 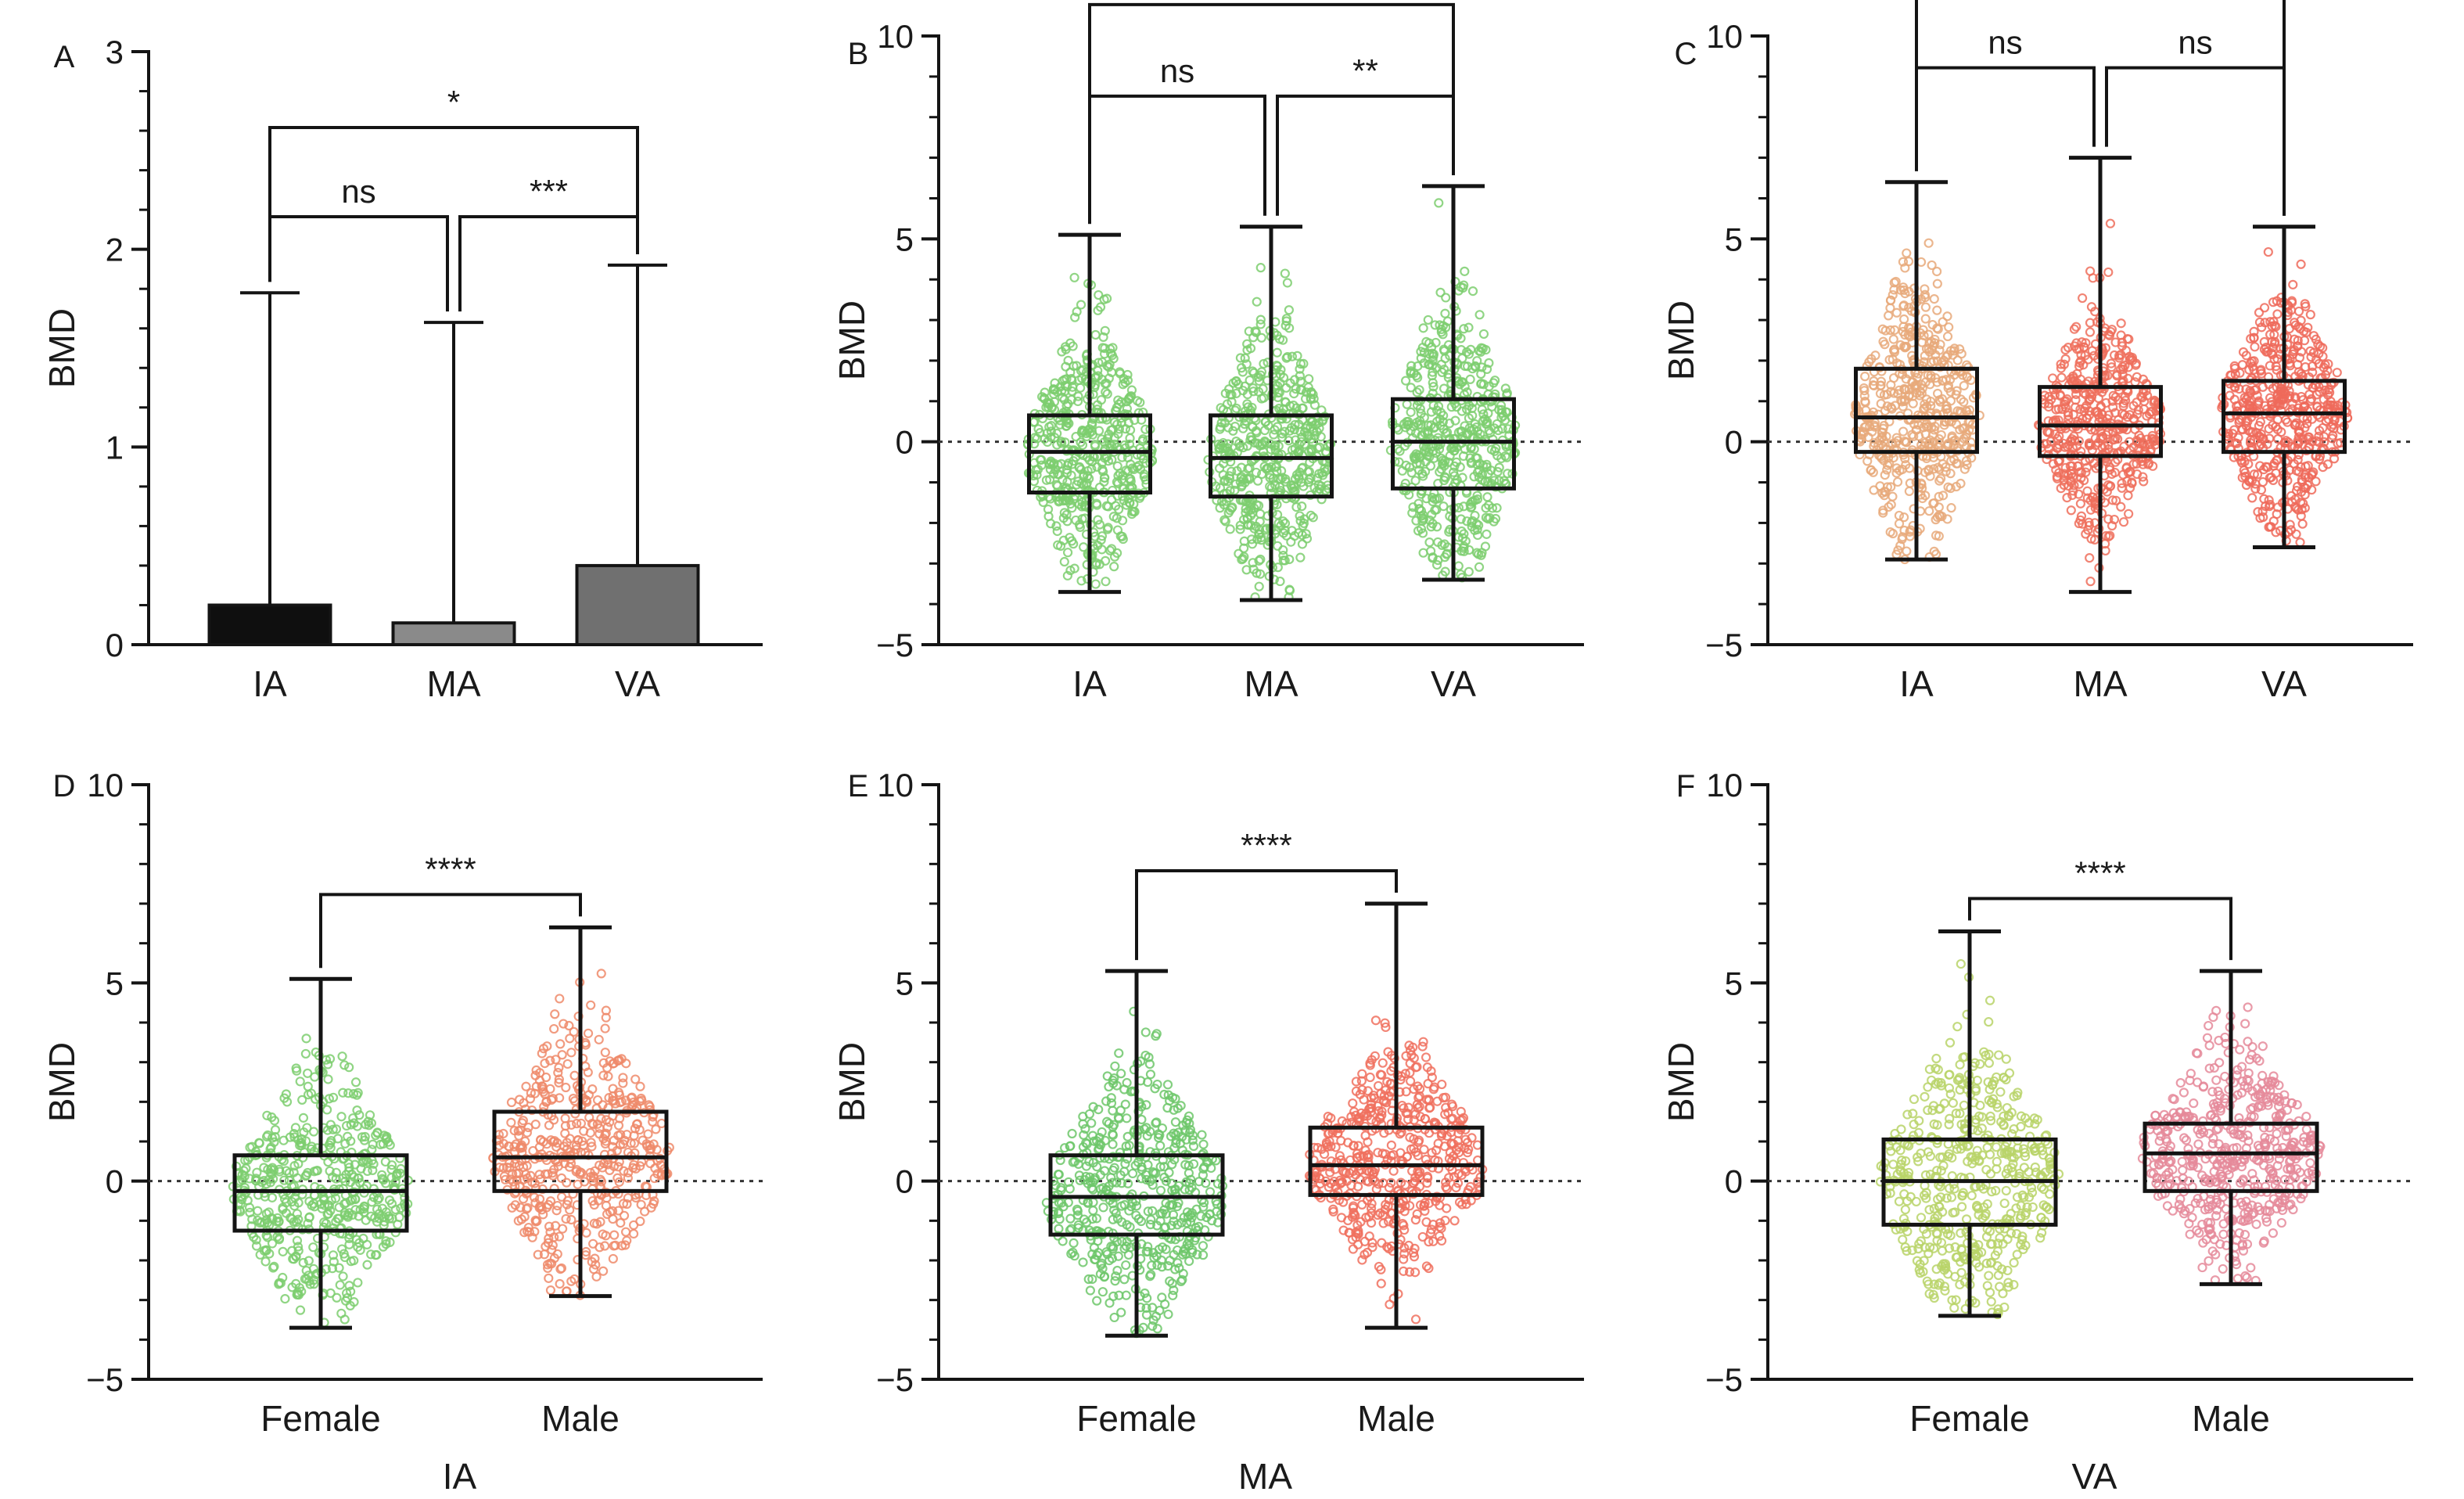 I want to click on significance-label: *, so click(x=453, y=102).